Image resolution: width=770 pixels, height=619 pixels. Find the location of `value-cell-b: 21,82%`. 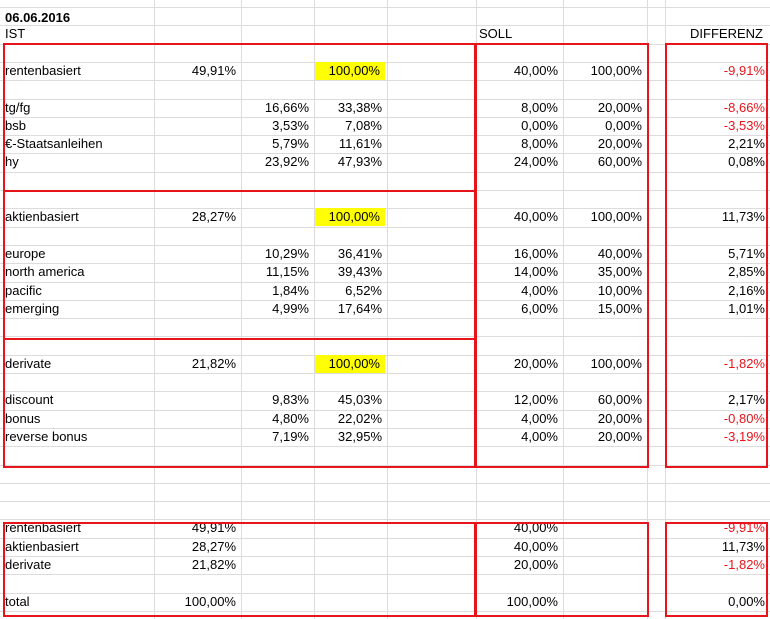

value-cell-b: 21,82% is located at coordinates (213, 564).